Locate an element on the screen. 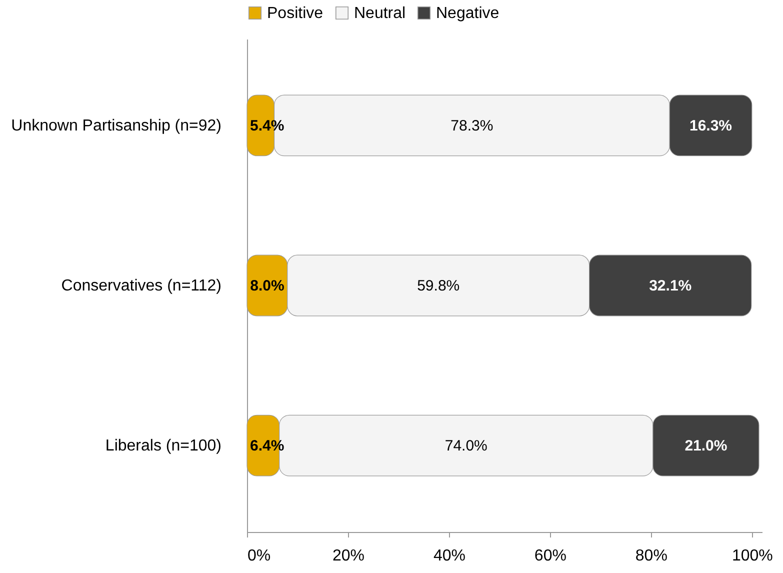 This screenshot has height=573, width=783. data-label: 59.8% is located at coordinates (438, 286).